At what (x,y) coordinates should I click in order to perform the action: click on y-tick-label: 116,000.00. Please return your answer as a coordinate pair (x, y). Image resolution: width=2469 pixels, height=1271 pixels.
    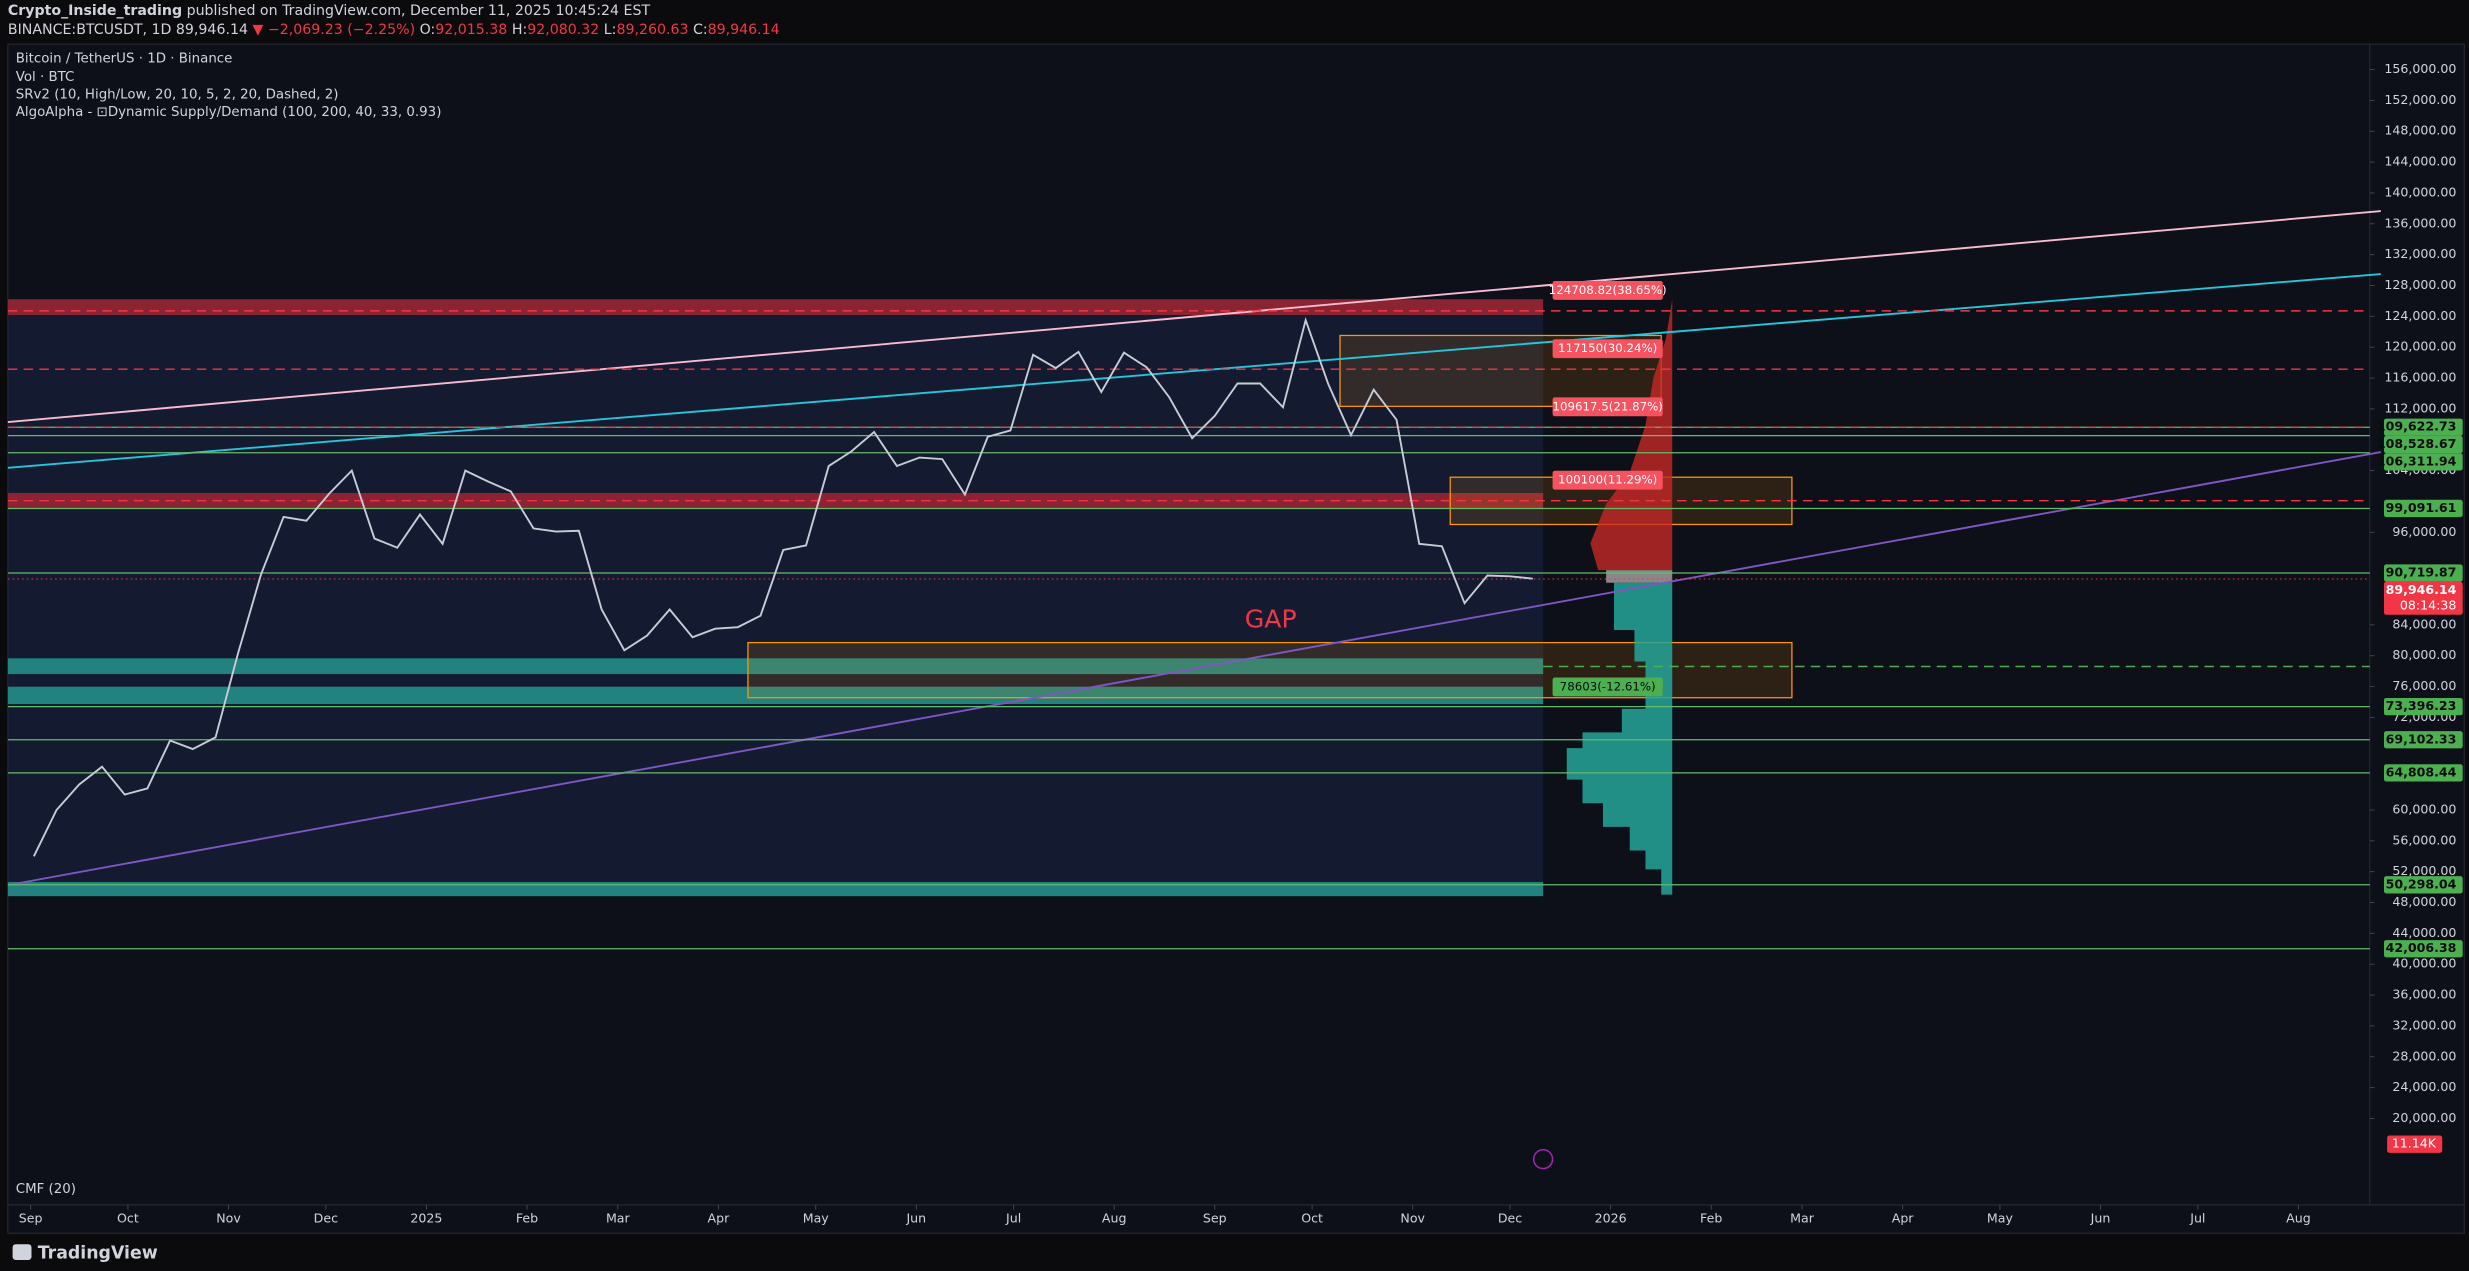
    Looking at the image, I should click on (2420, 377).